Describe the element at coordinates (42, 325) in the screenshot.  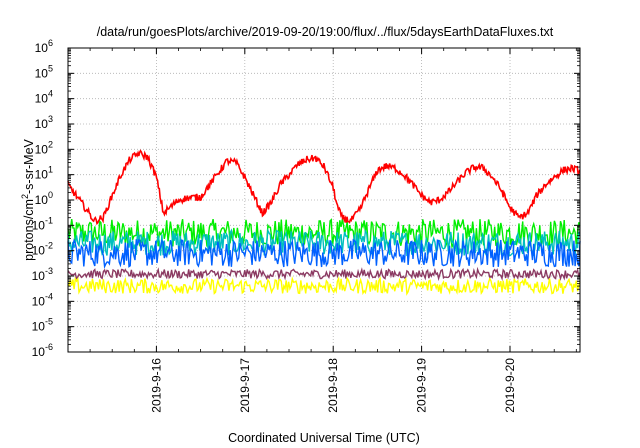
I see `y-tick-label: 10⁻⁵` at that location.